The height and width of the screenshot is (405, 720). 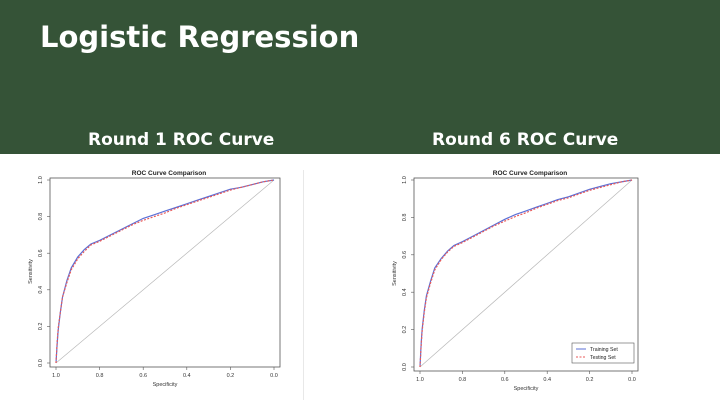 What do you see at coordinates (603, 358) in the screenshot?
I see `legend-label: Testing Set` at bounding box center [603, 358].